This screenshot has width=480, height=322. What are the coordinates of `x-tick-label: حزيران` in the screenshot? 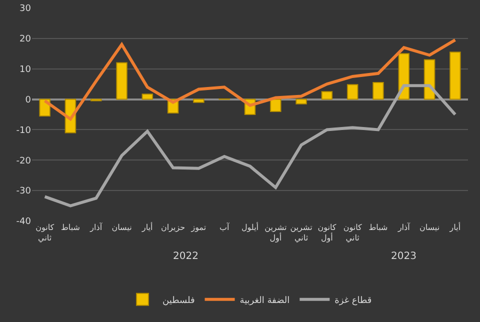 It's located at (173, 227).